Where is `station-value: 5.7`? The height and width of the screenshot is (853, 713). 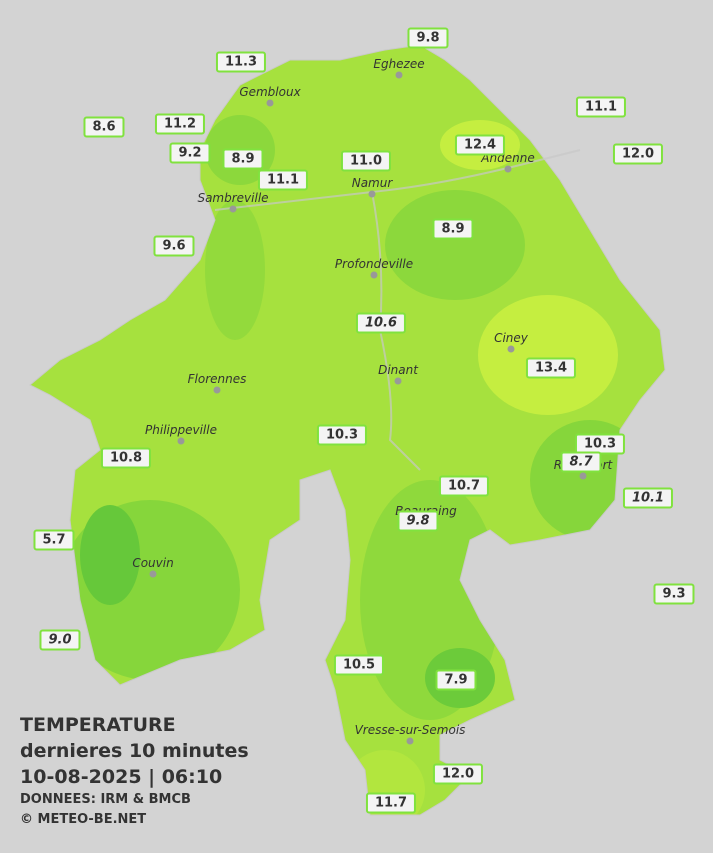
station-value: 5.7 is located at coordinates (54, 540).